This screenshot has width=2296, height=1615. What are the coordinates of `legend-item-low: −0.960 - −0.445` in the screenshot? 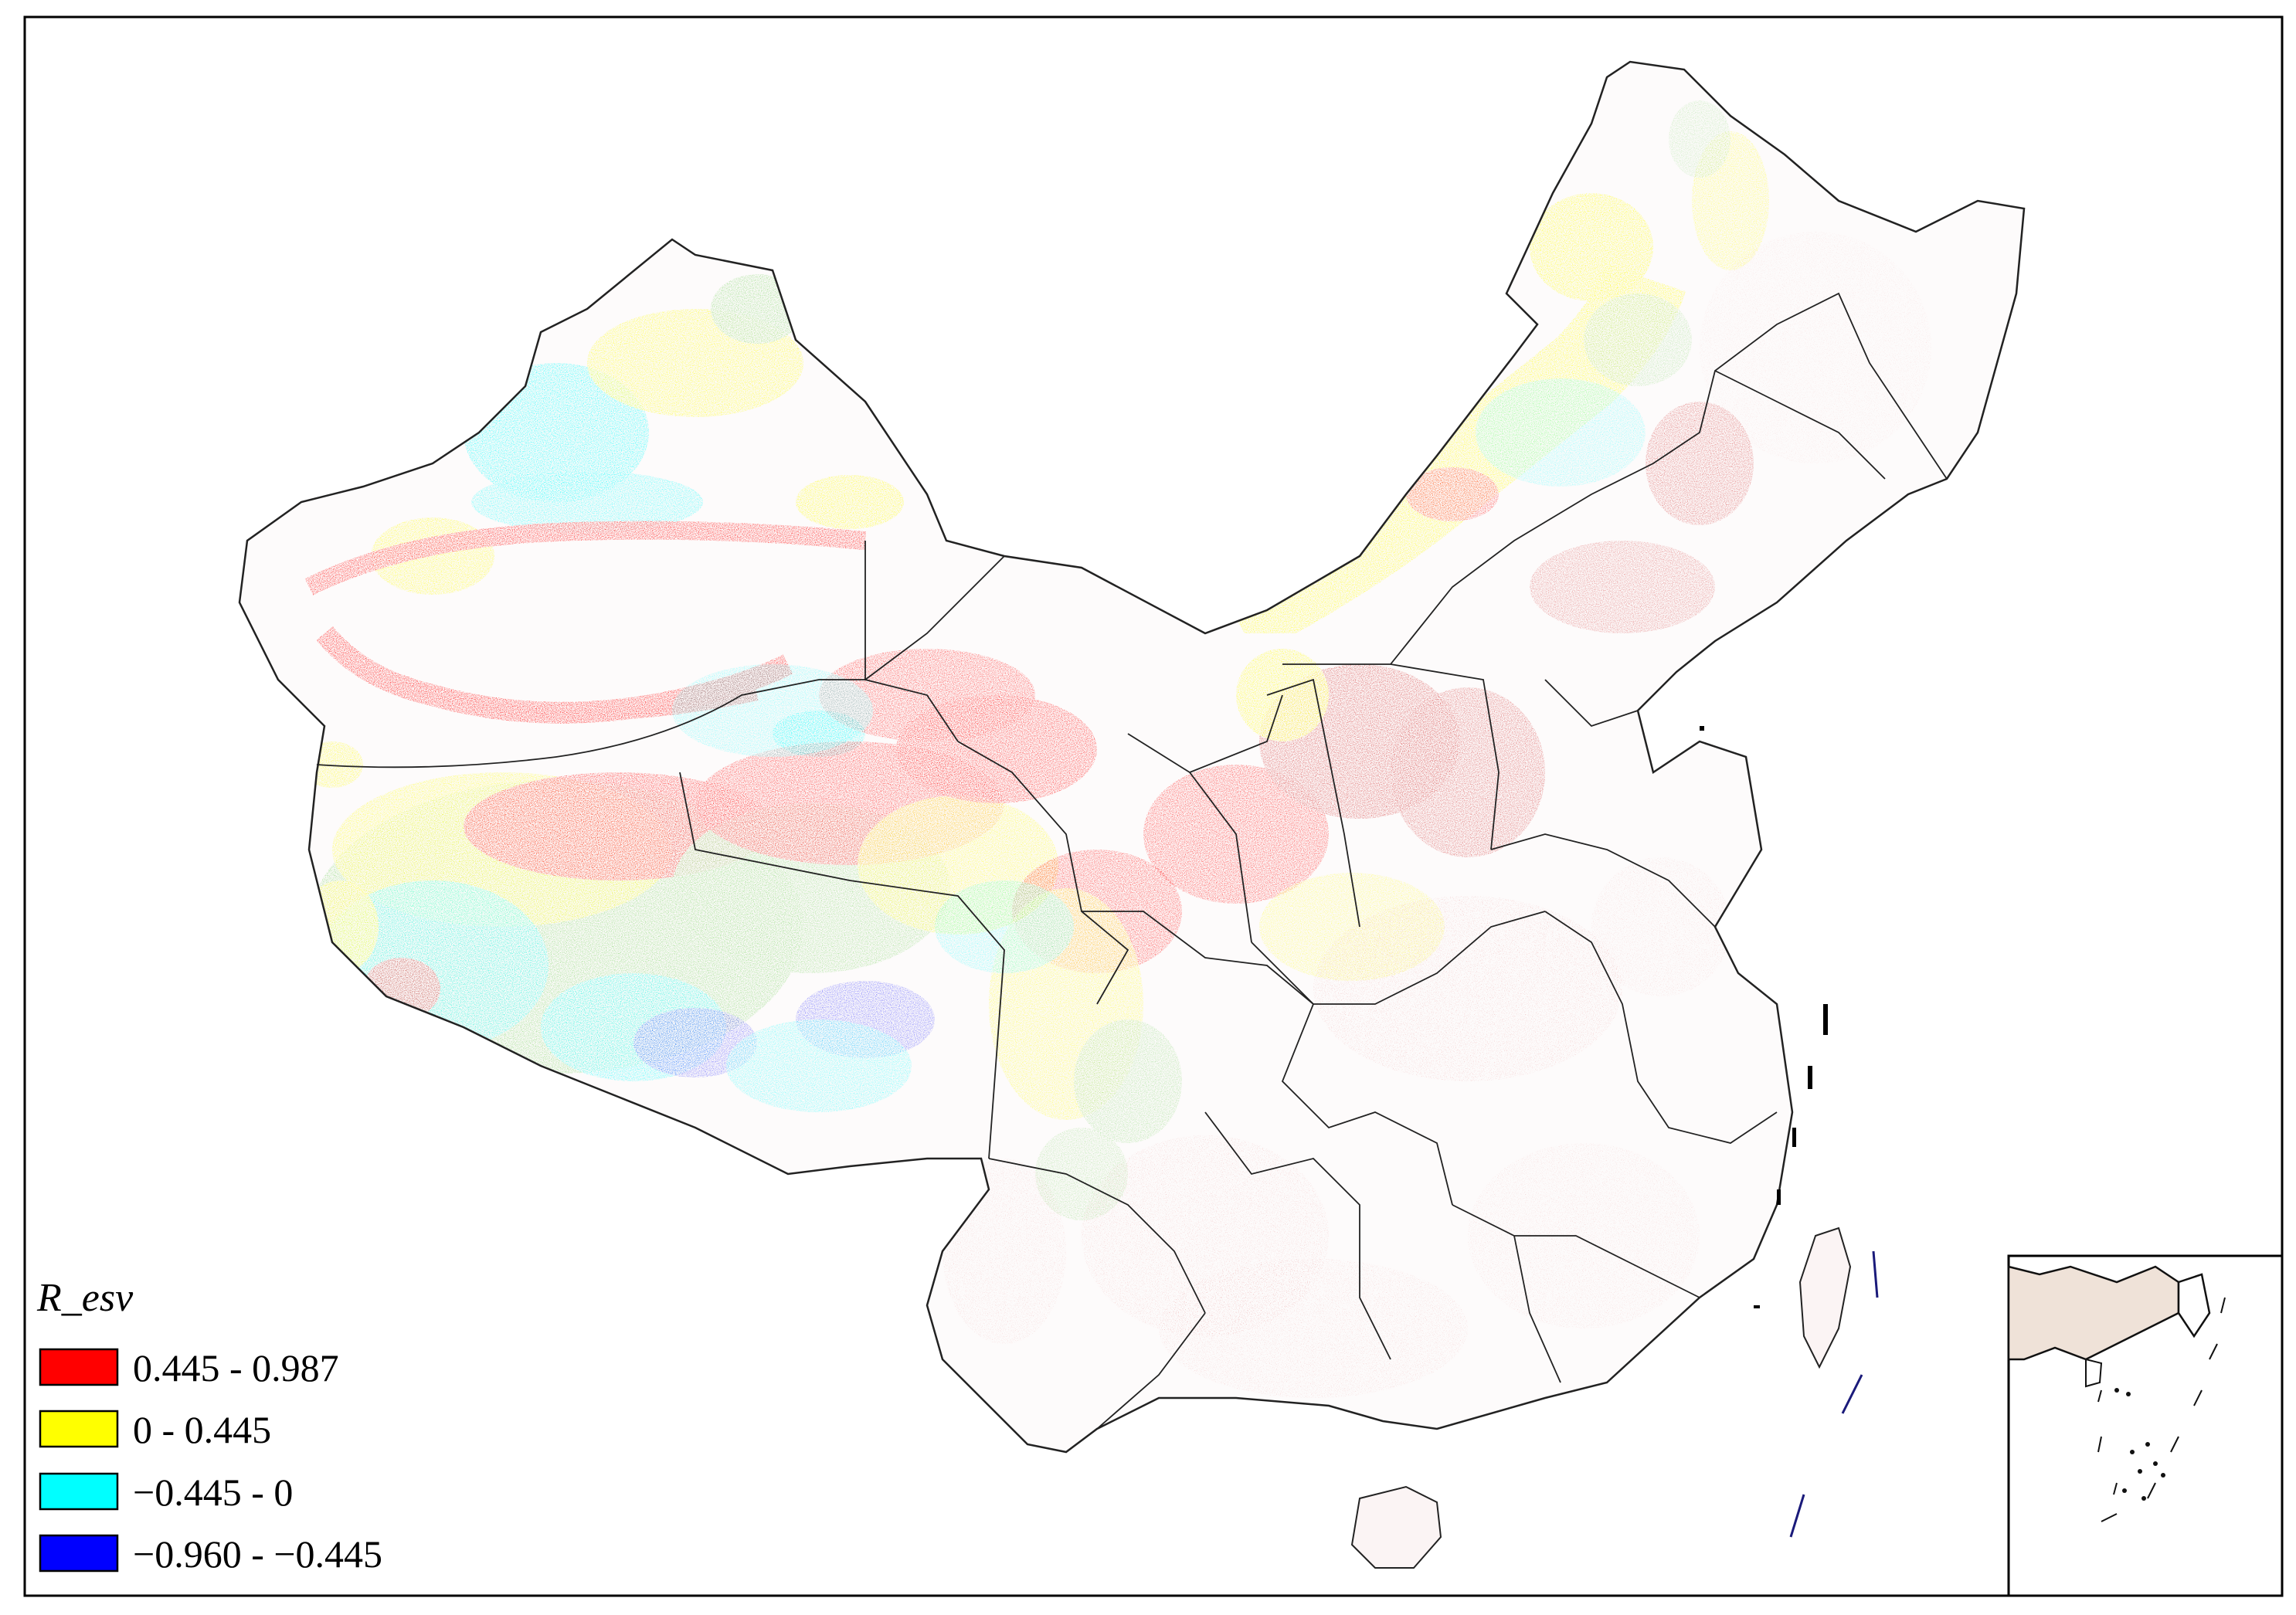 It's located at (210, 1554).